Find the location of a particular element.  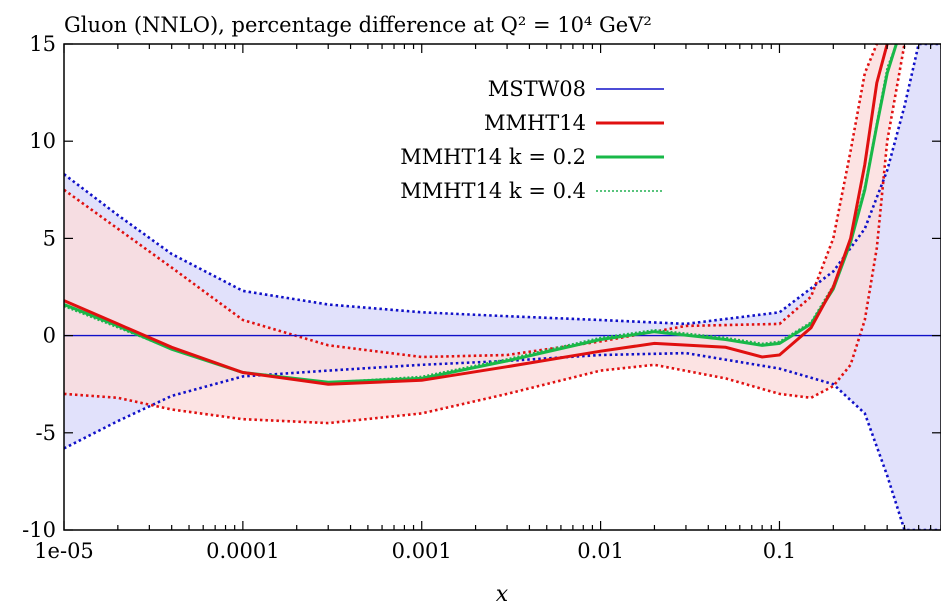

x-tick-label: 0.0001 is located at coordinates (242, 551).